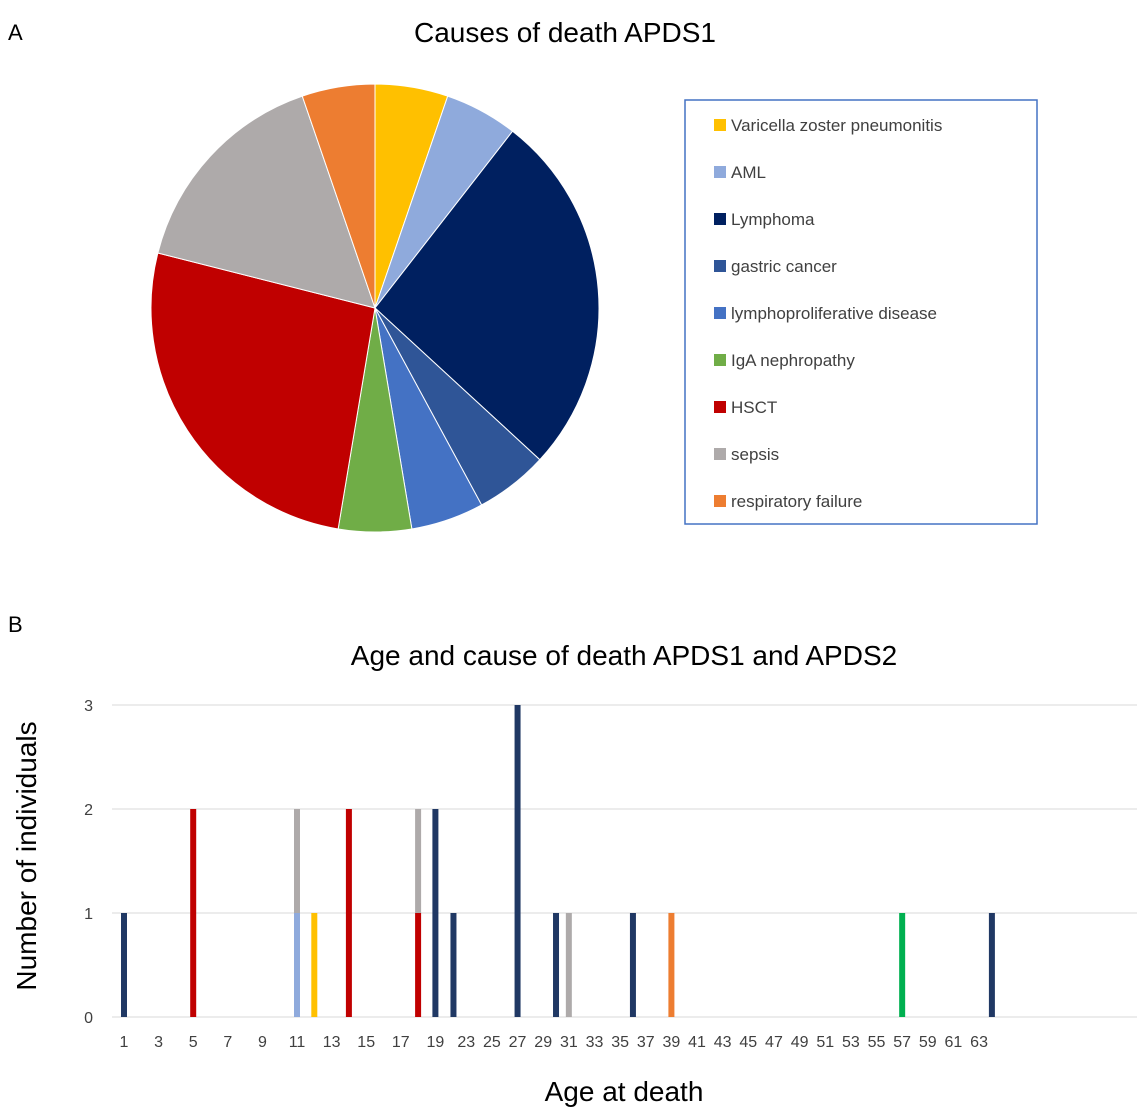  What do you see at coordinates (88, 1018) in the screenshot?
I see `y-tick-0: 0` at bounding box center [88, 1018].